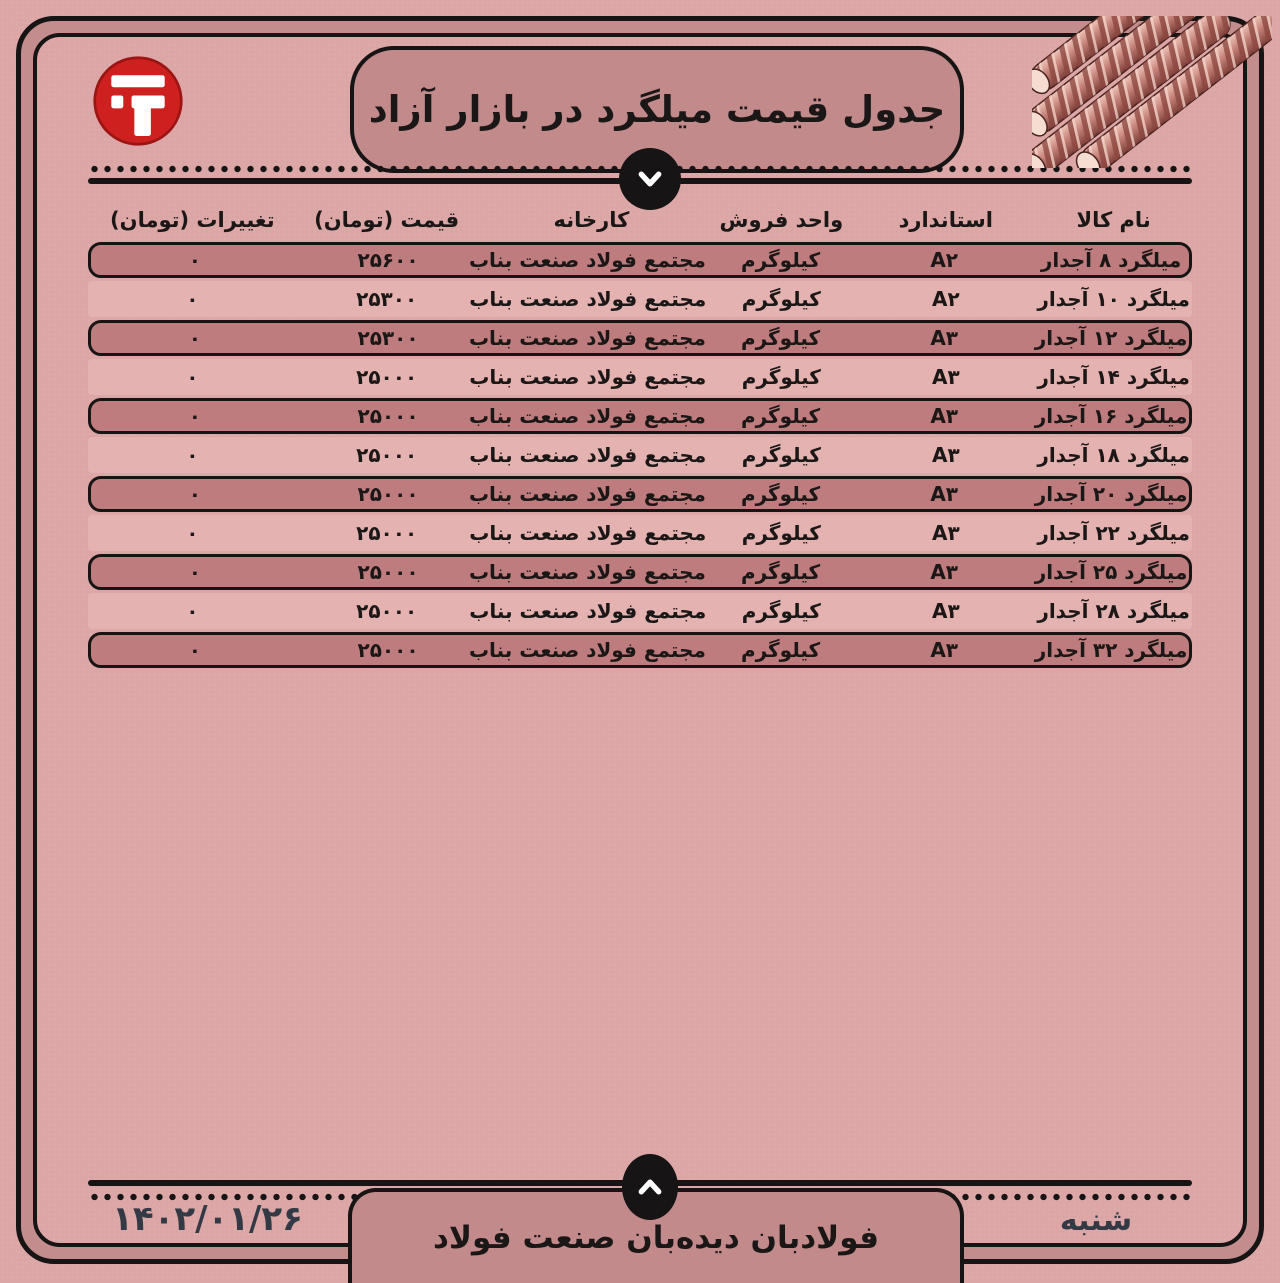  Describe the element at coordinates (1111, 338) in the screenshot. I see `cell-product-name: میلگرد ۱۲ آجدار` at that location.